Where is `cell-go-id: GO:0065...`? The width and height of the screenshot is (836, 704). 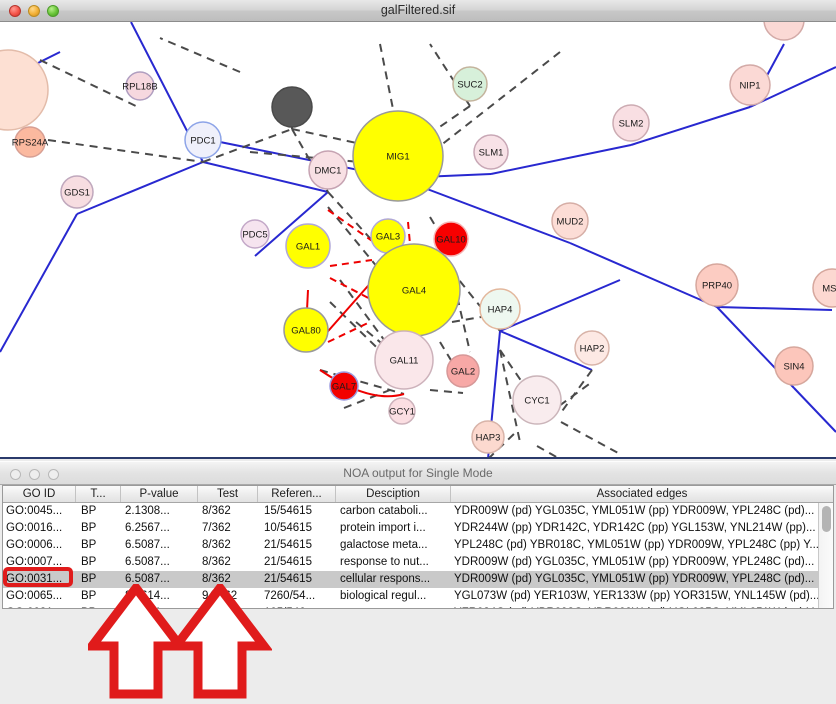
cell-go-id: GO:0065... is located at coordinates (34, 596).